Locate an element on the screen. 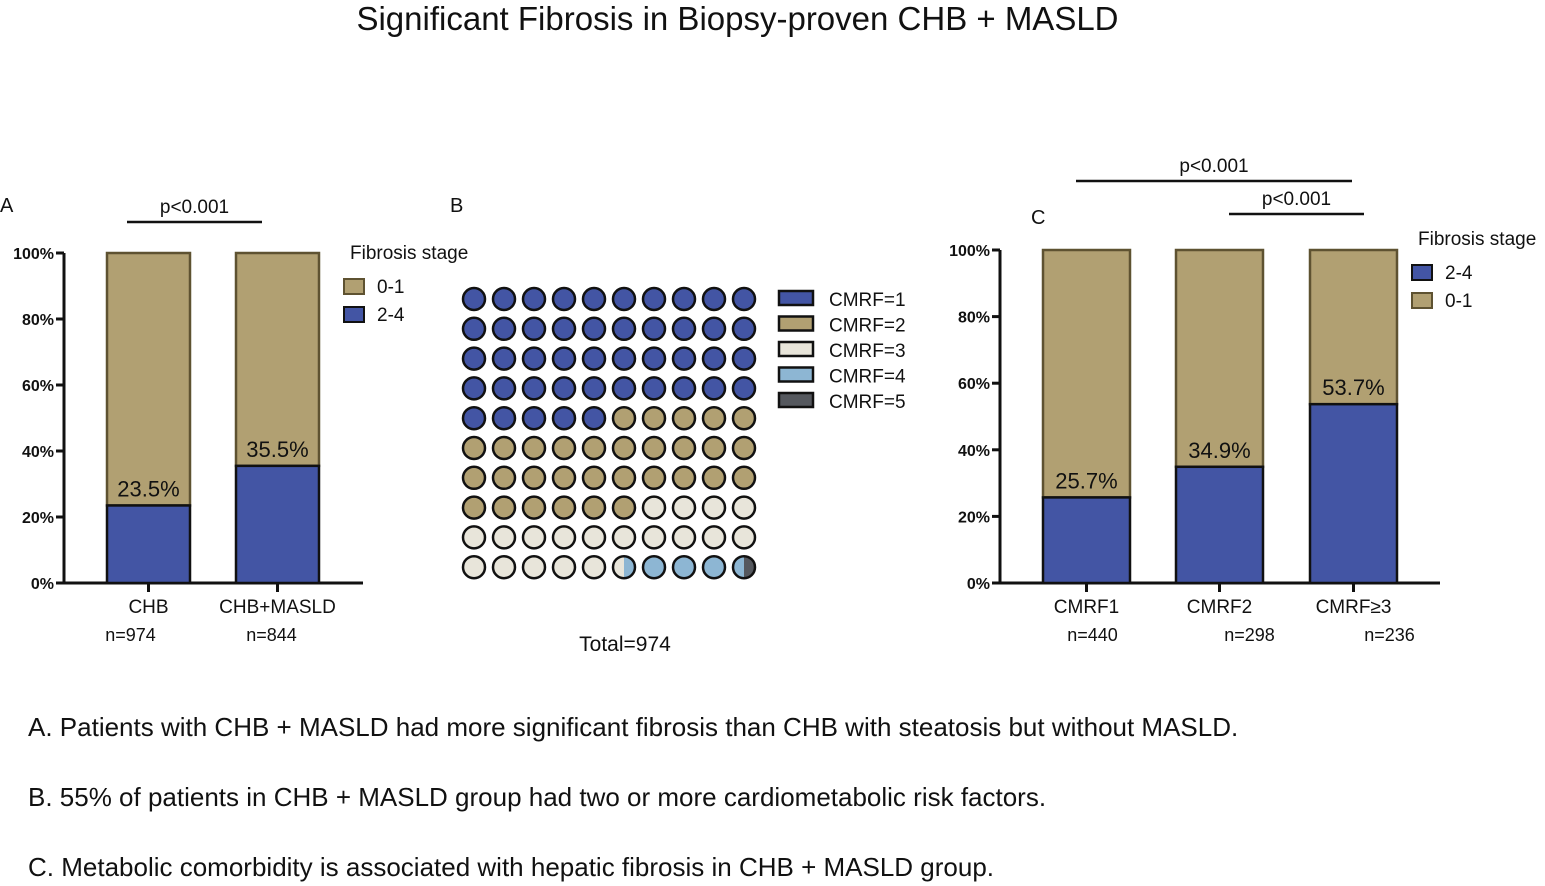  data-label: 53.7% is located at coordinates (1353, 387).